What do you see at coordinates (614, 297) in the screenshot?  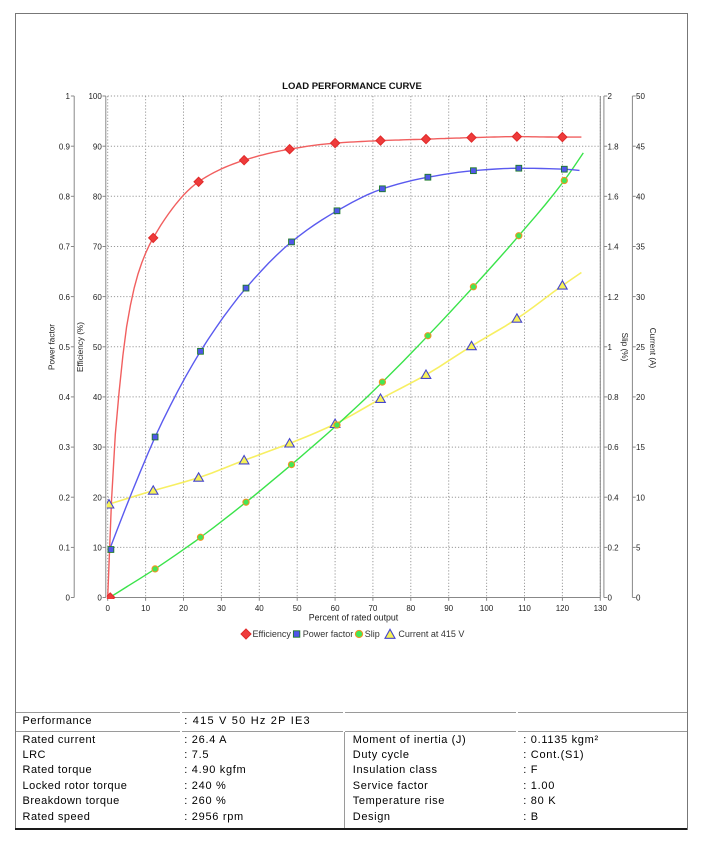 I see `svg-text: 1.2` at bounding box center [614, 297].